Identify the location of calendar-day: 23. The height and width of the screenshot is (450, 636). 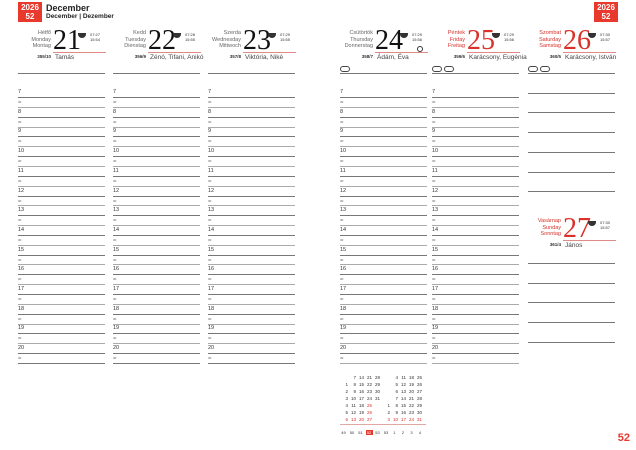
(411, 412).